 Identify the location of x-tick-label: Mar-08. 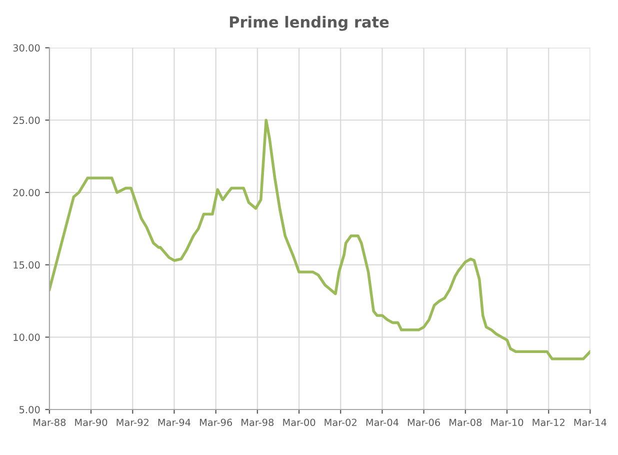
(466, 422).